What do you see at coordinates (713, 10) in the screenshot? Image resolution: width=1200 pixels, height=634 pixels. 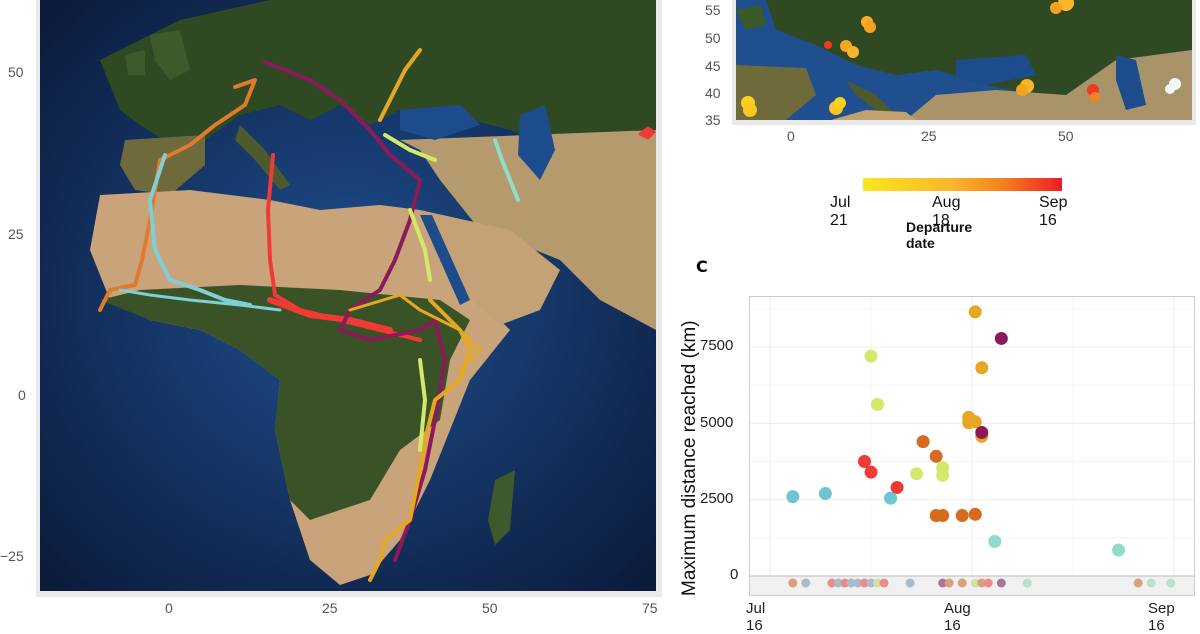 I see `panel-b-ytick-55: 55` at bounding box center [713, 10].